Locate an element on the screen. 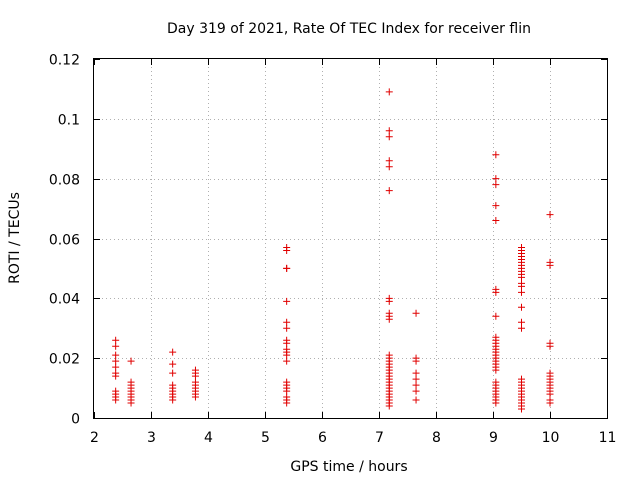 The image size is (640, 480). x-tick-label: 8 is located at coordinates (436, 438).